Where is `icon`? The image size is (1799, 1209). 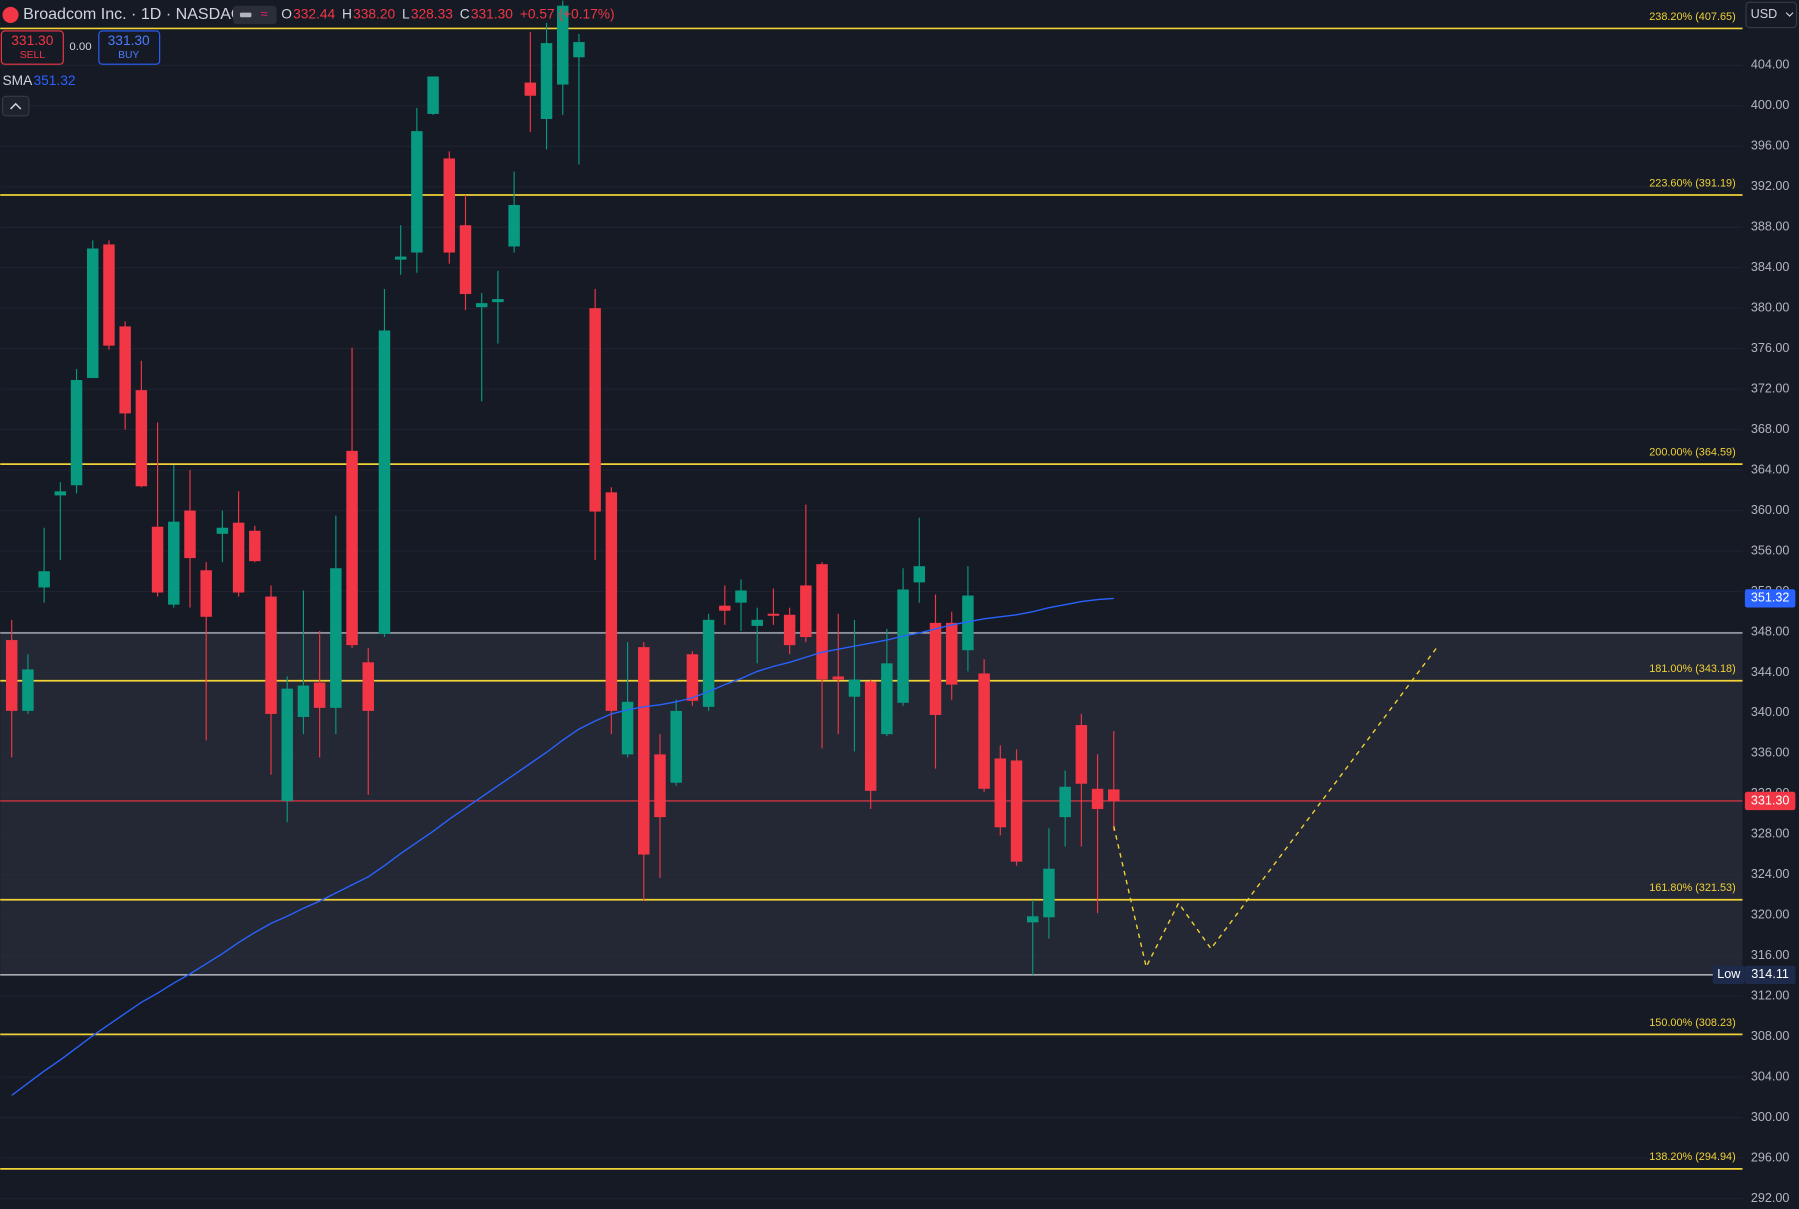
icon is located at coordinates (245, 15).